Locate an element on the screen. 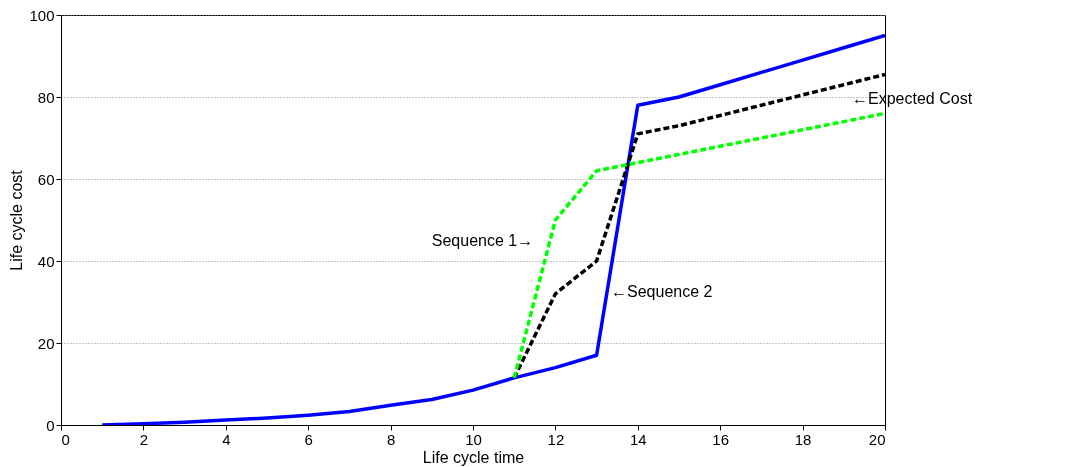  y-tick-label: 80 is located at coordinates (46, 97).